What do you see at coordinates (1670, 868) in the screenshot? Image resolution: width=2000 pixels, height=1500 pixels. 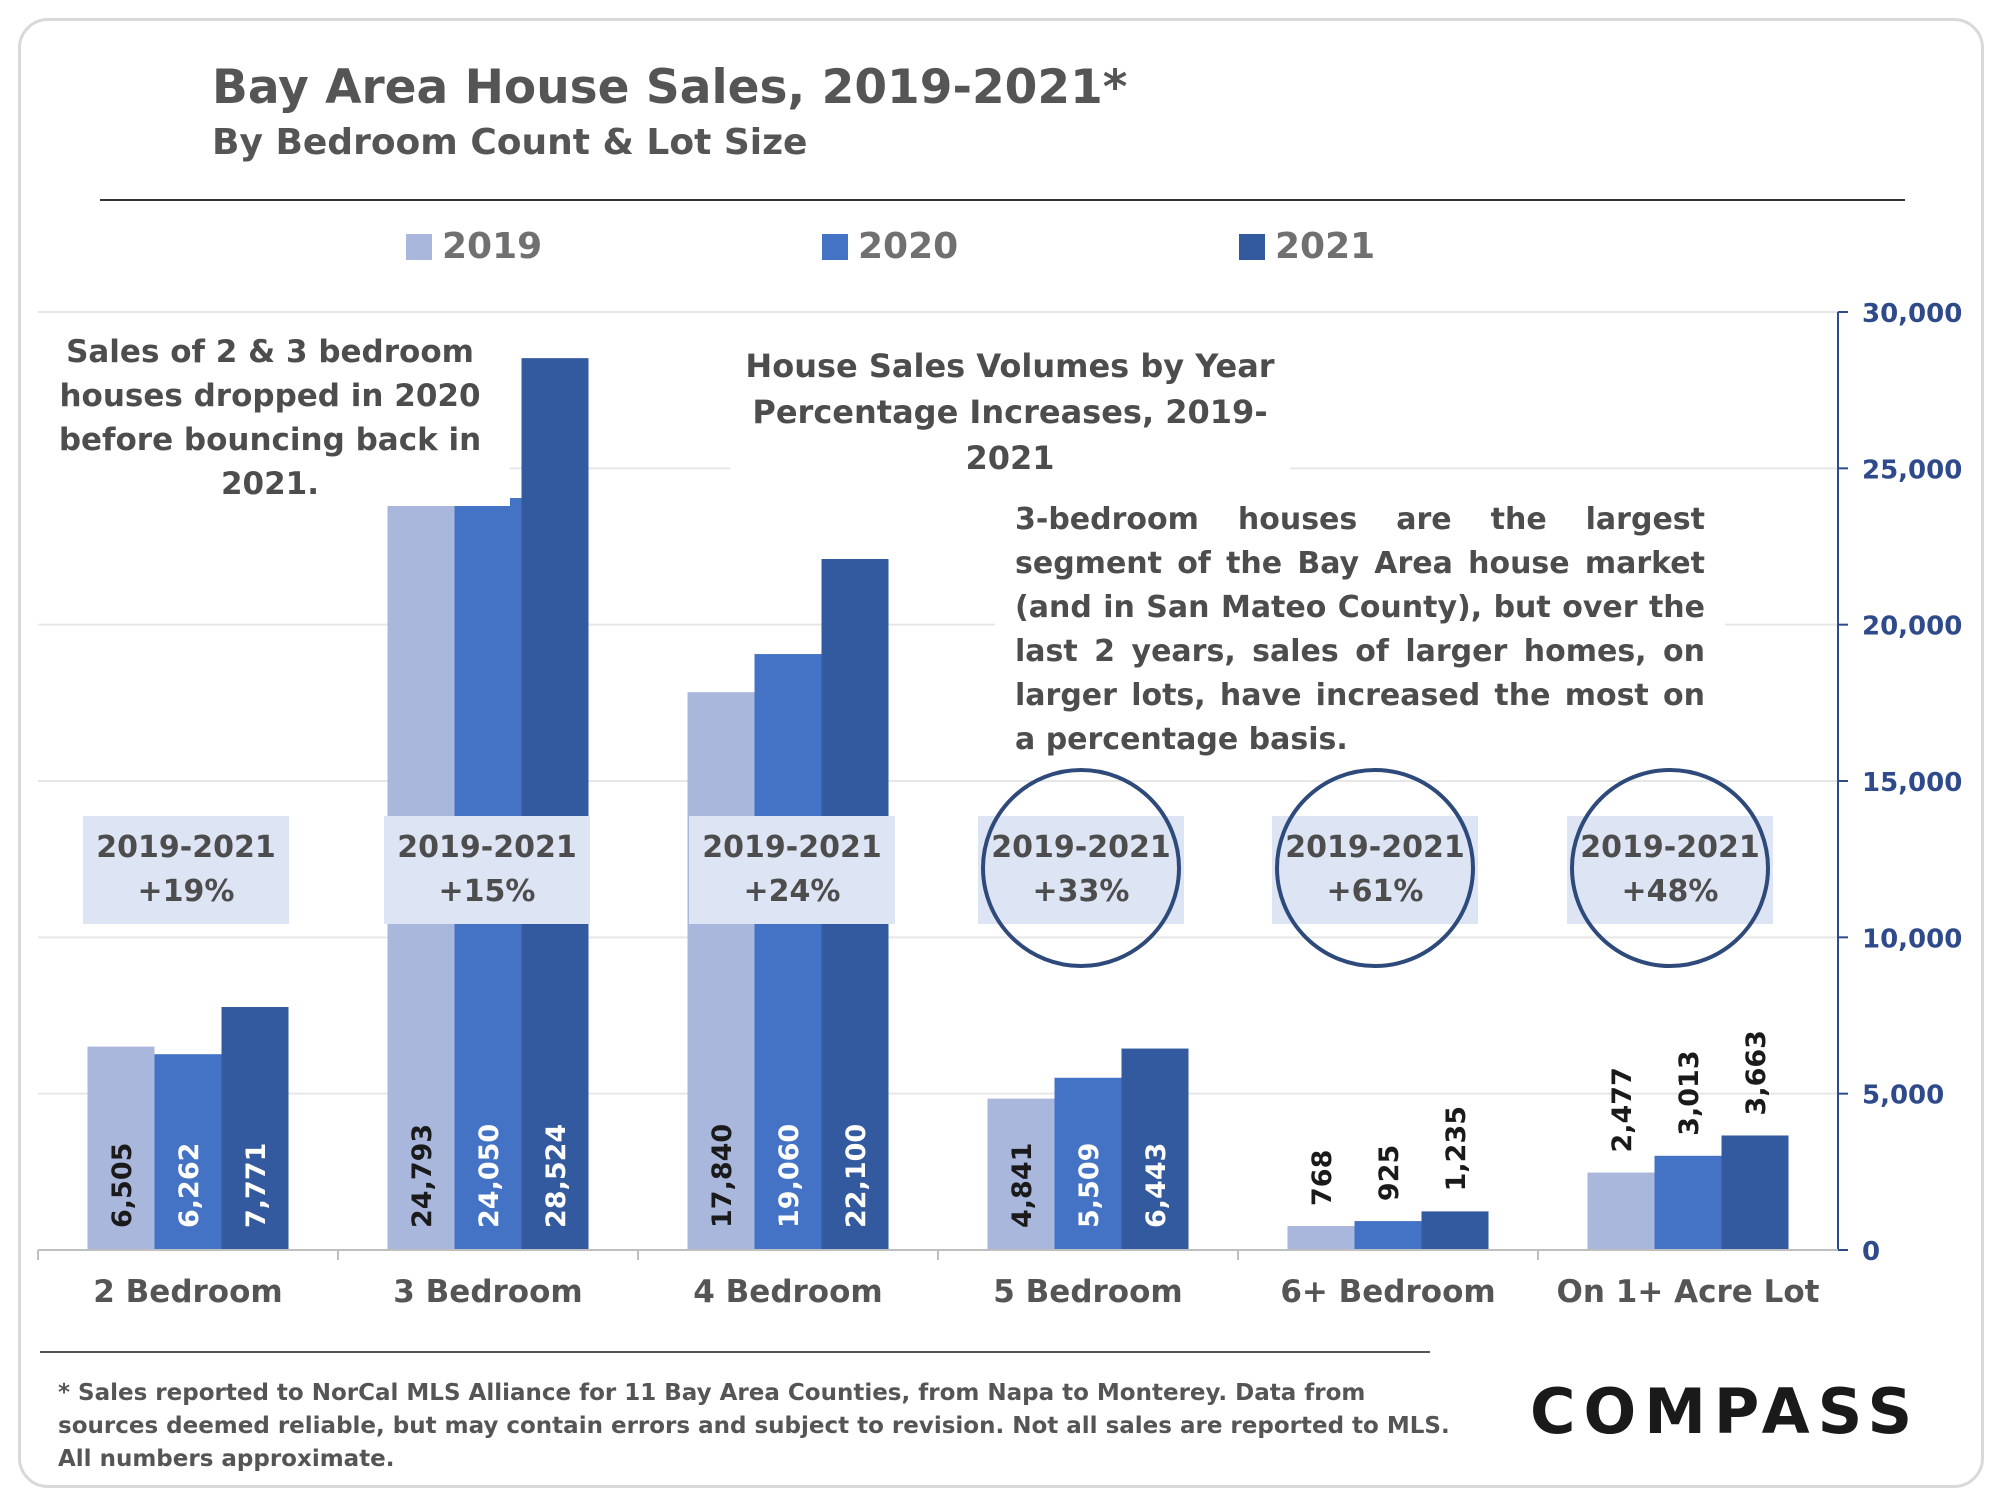 I see `highlight-circle-acre-lot` at bounding box center [1670, 868].